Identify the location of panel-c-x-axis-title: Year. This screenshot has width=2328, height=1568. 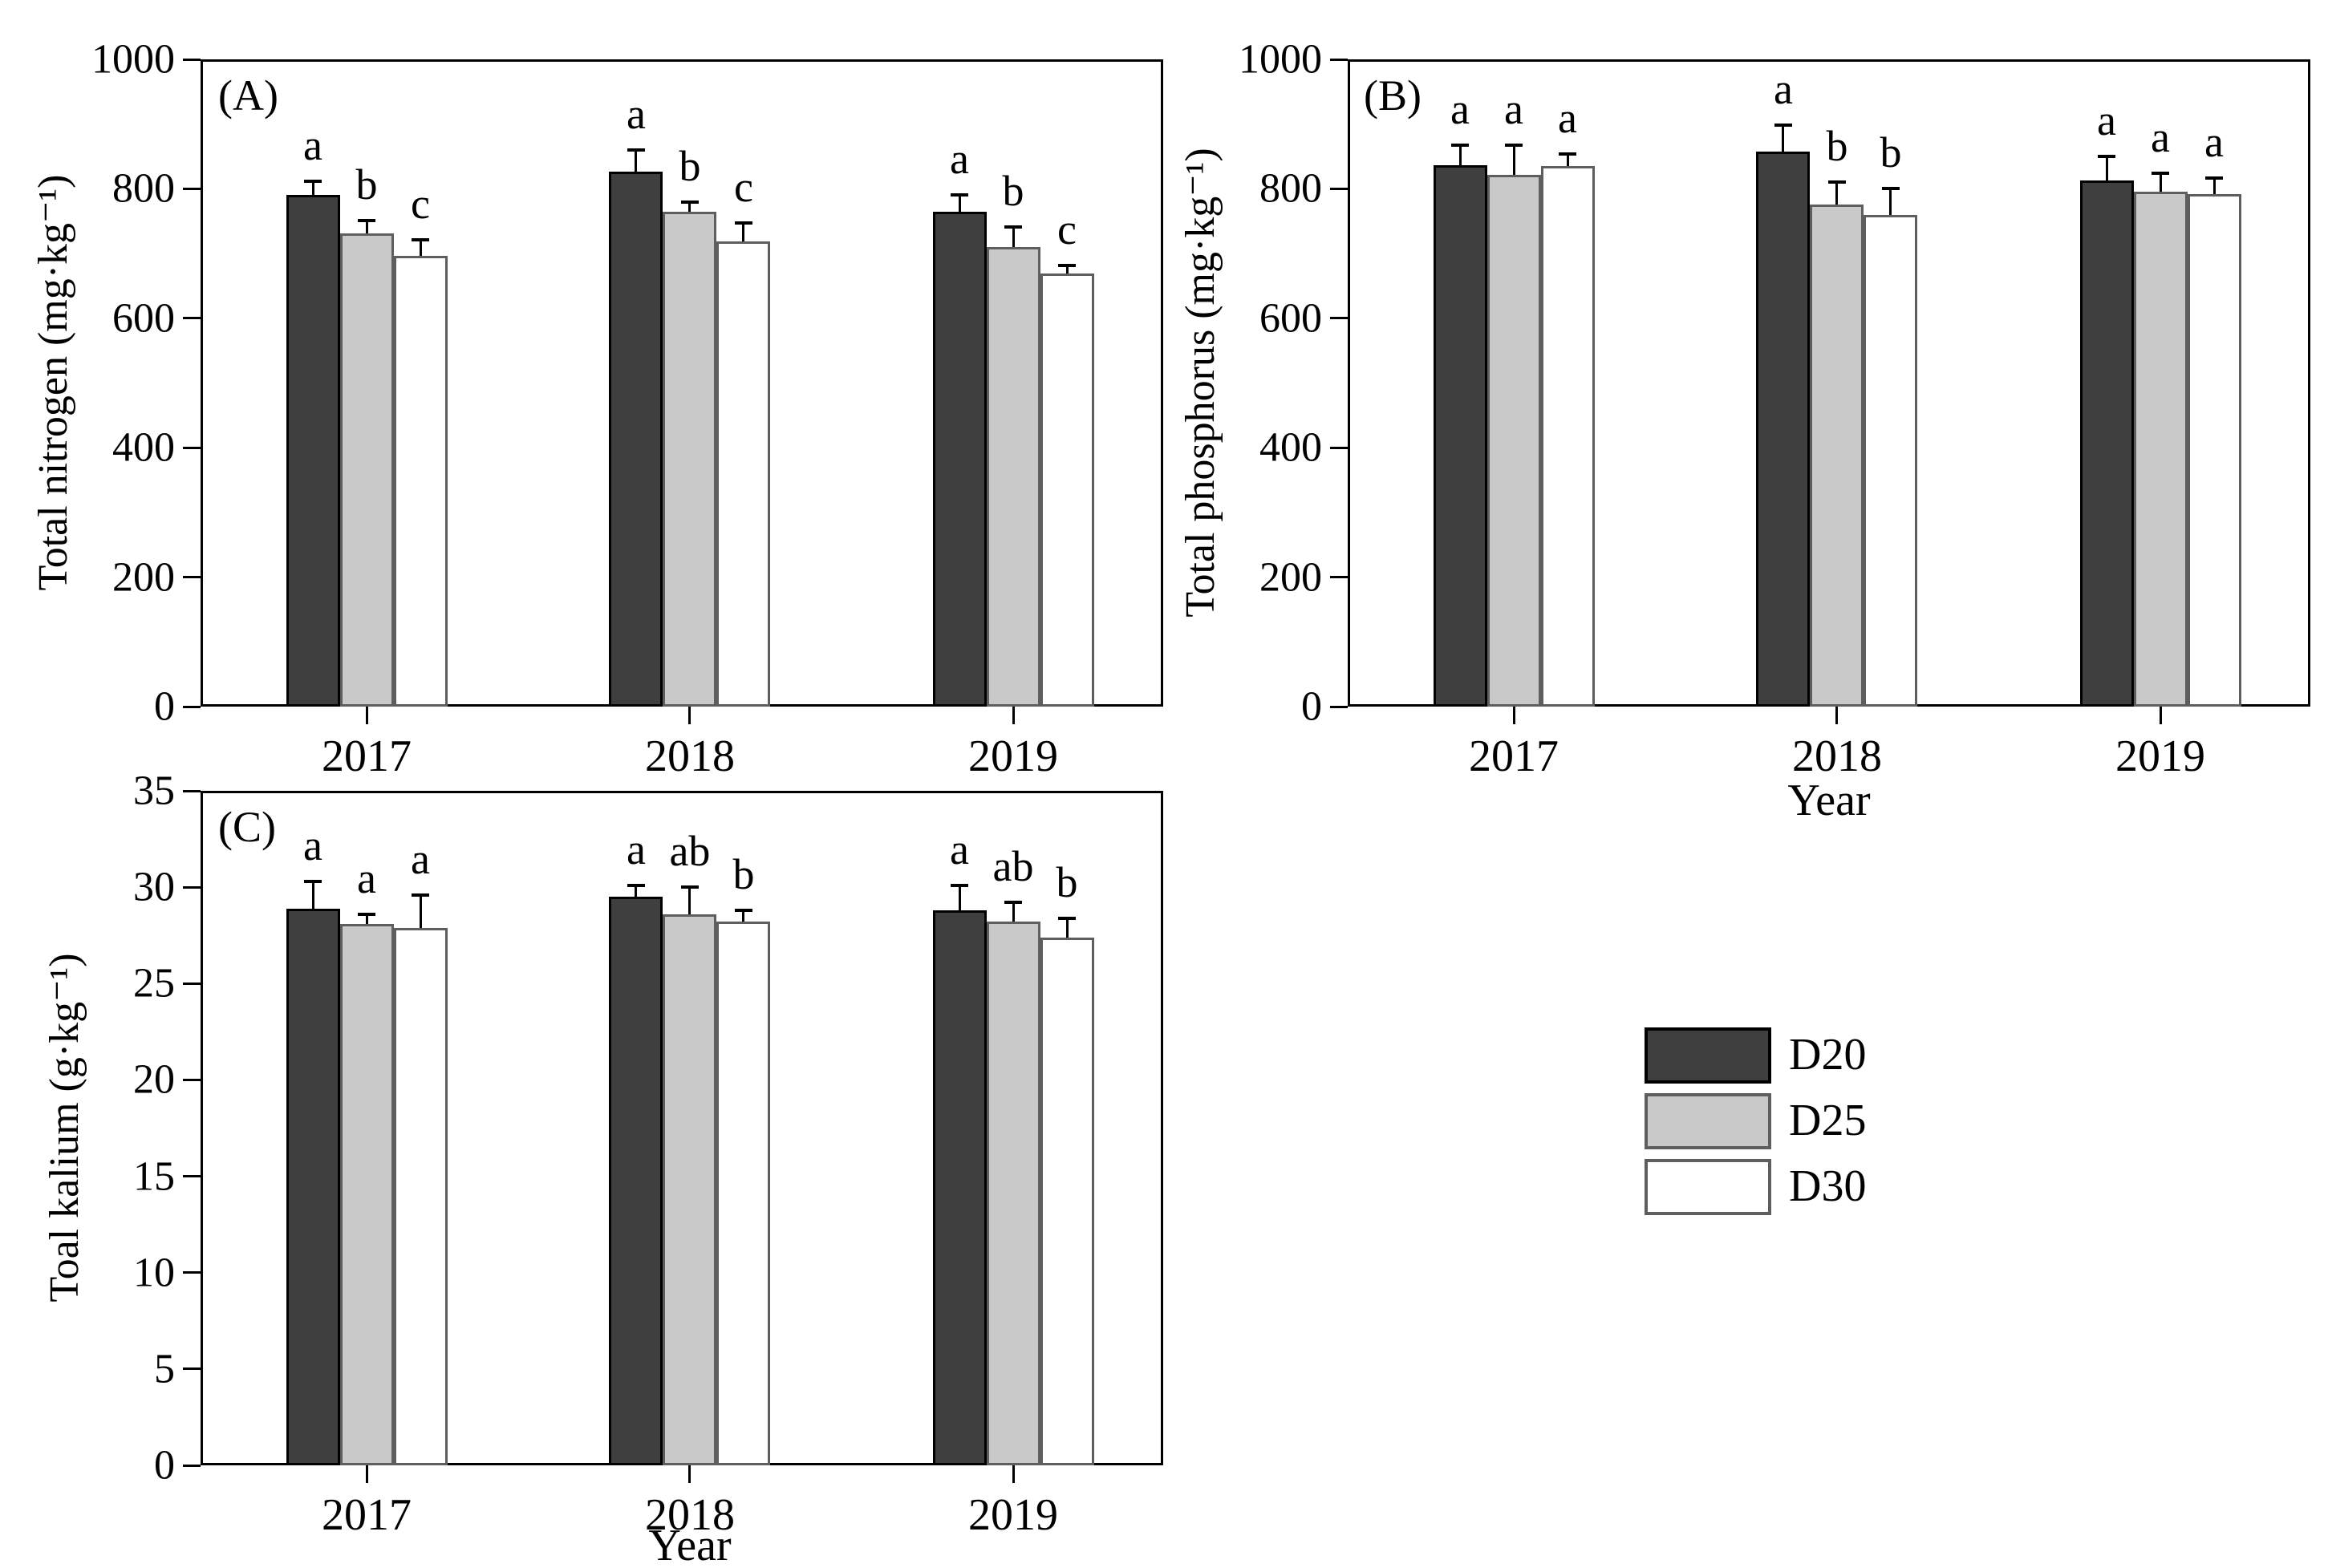
(690, 1544).